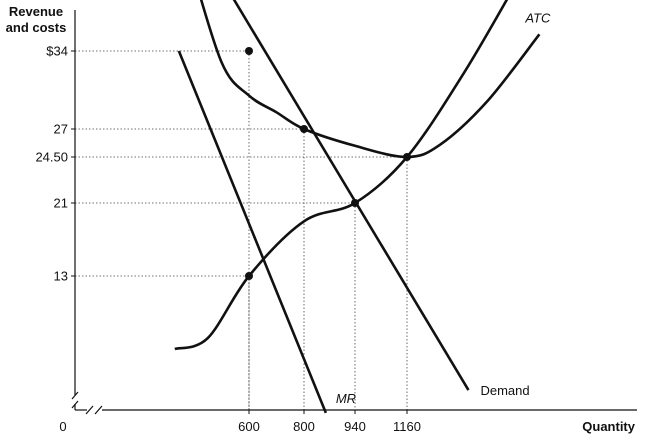 This screenshot has height=436, width=654. Describe the element at coordinates (355, 426) in the screenshot. I see `x-tick-label-2: 940` at that location.